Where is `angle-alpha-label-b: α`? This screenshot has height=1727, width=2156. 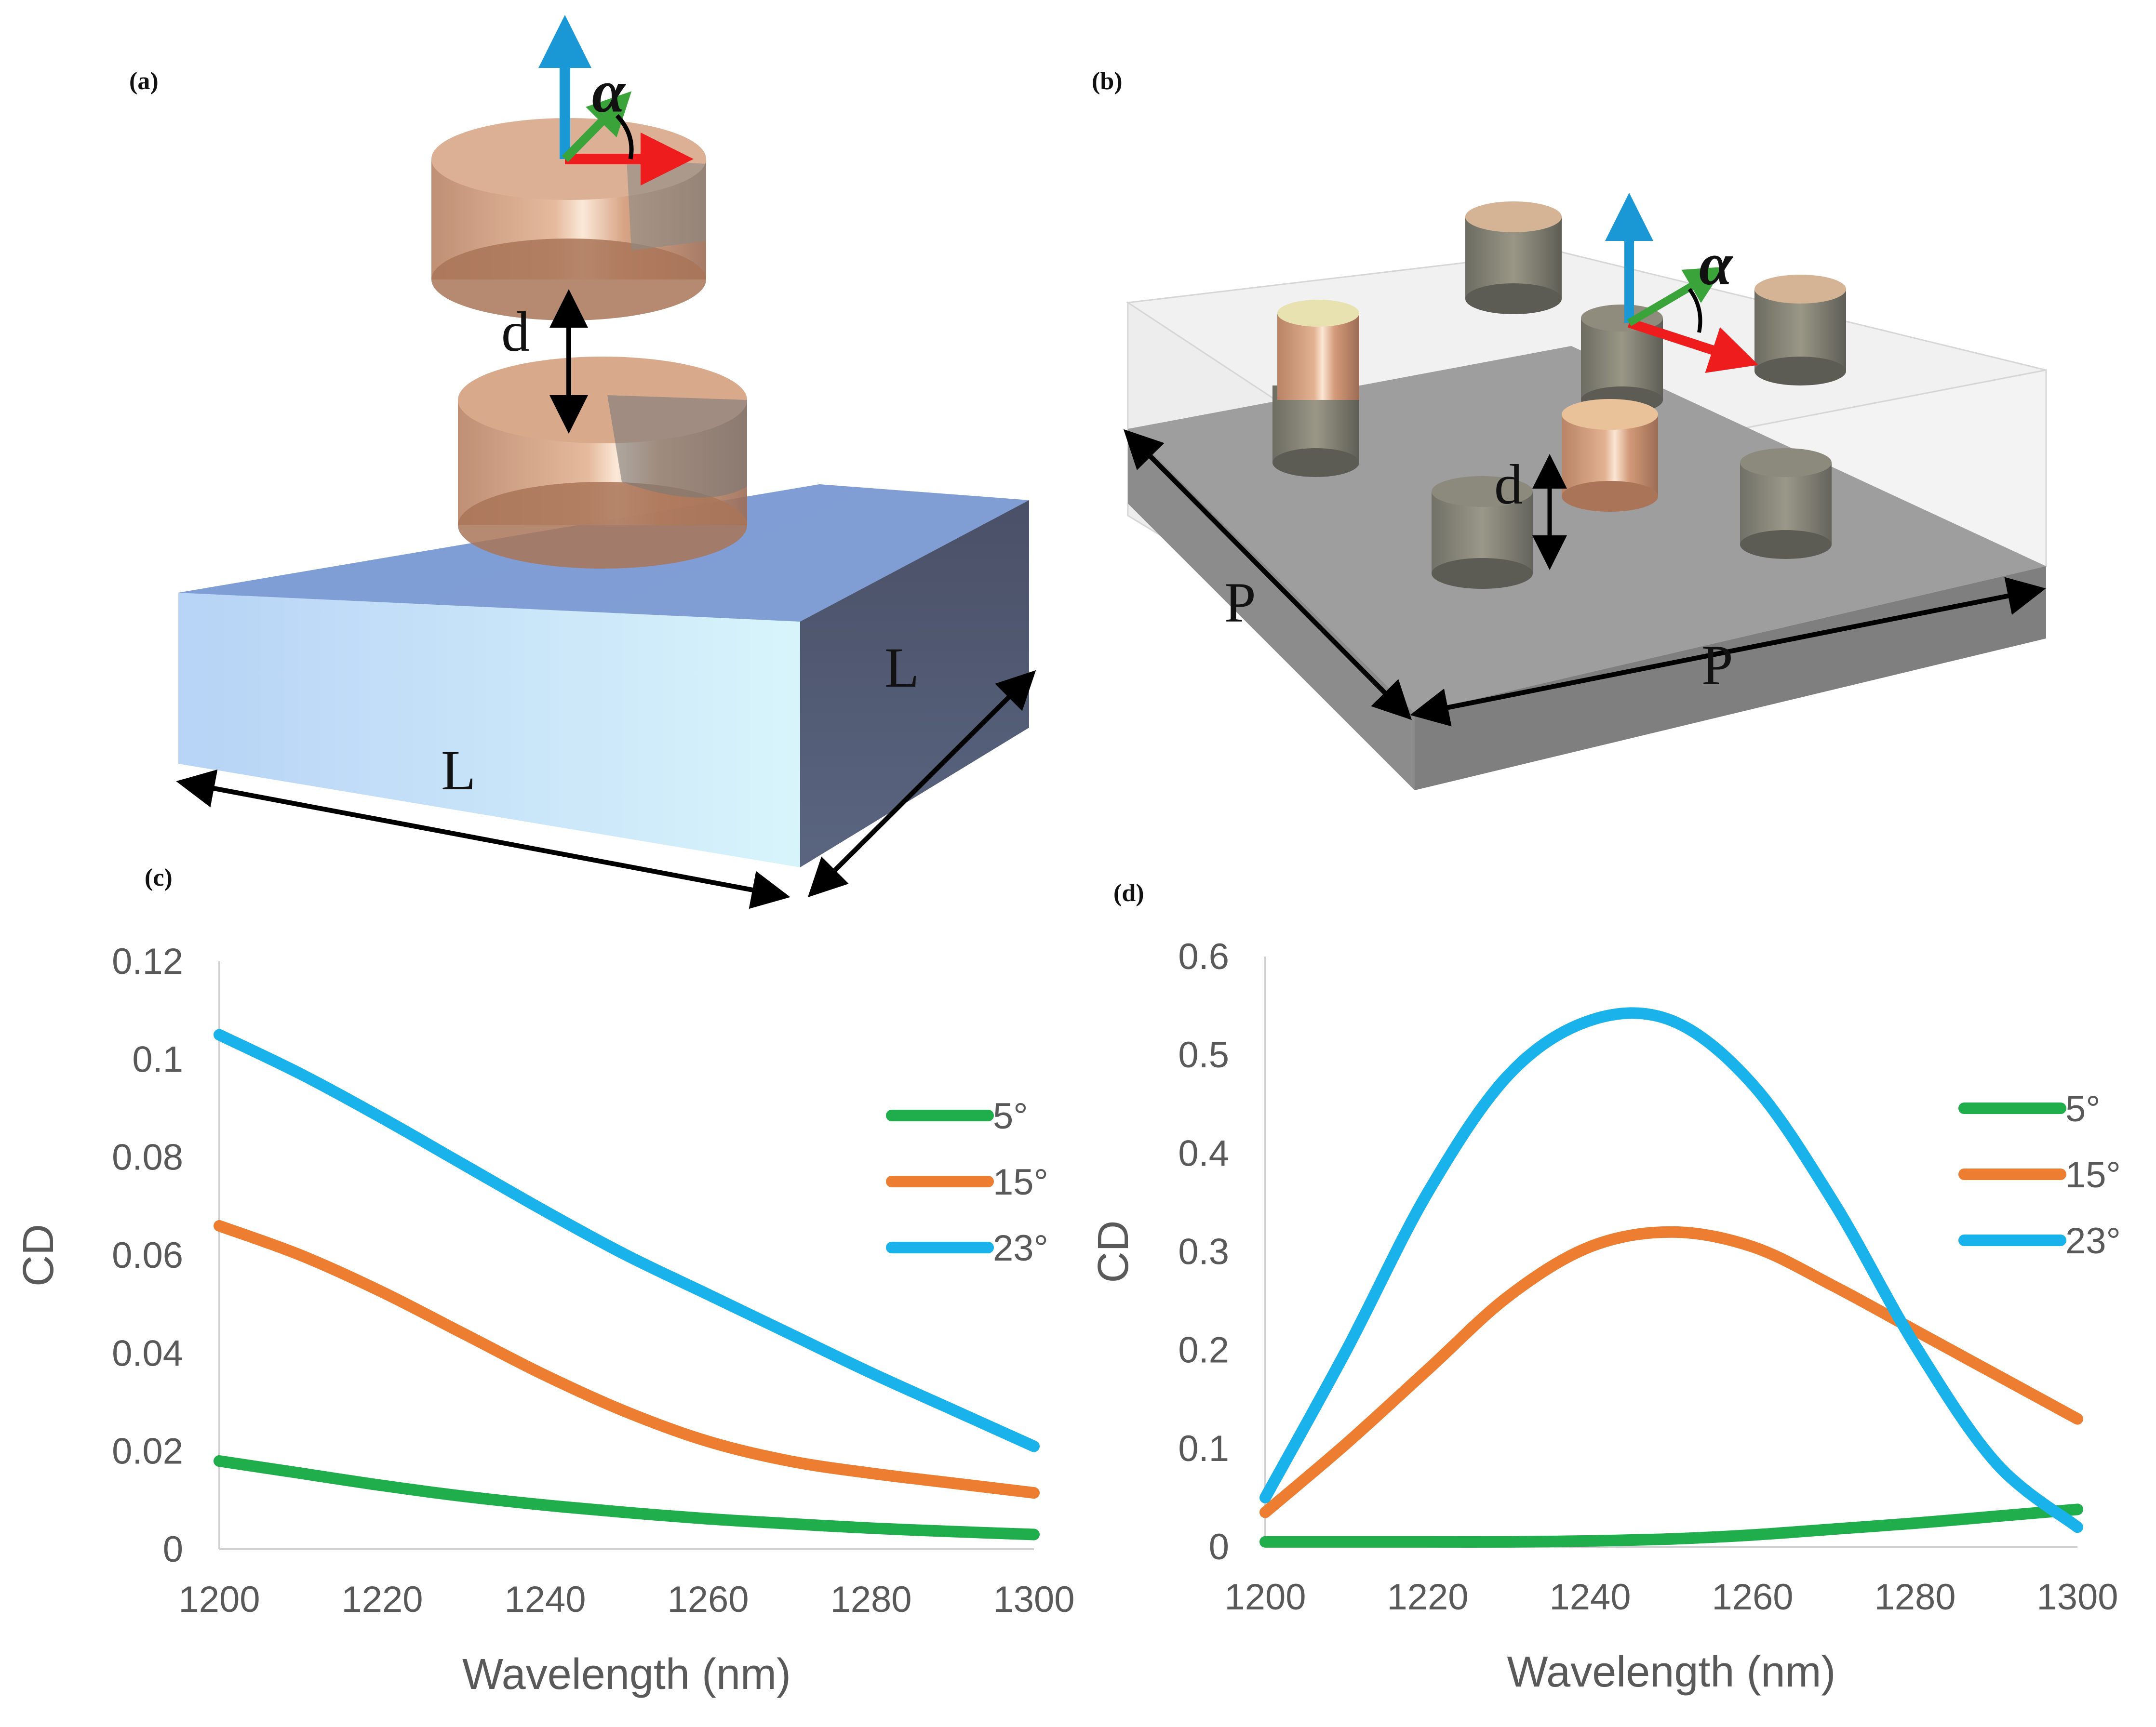
angle-alpha-label-b: α is located at coordinates (1716, 264).